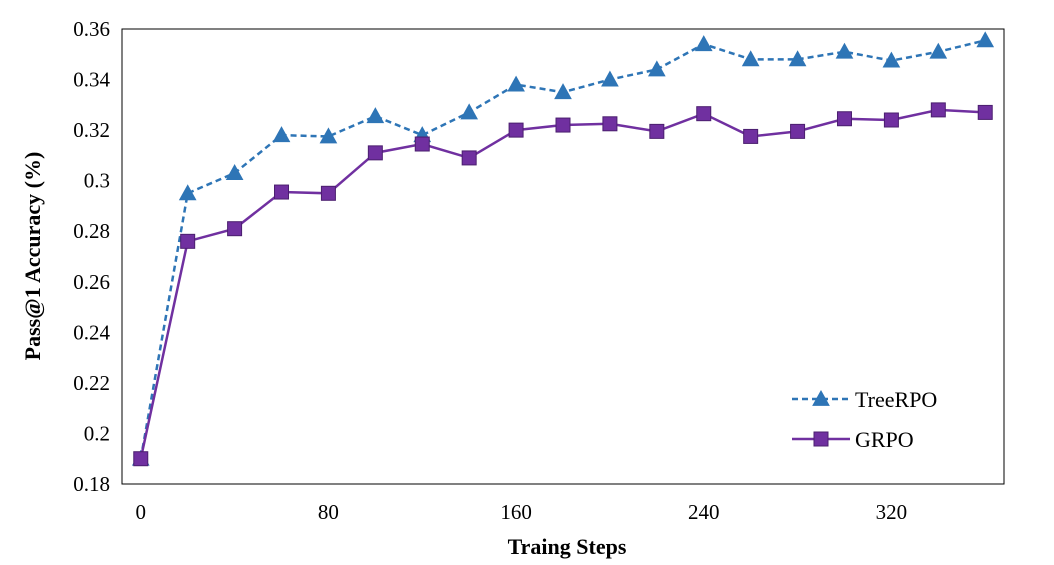 The width and height of the screenshot is (1054, 565). I want to click on y-tick-label: 0.28, so click(91, 231).